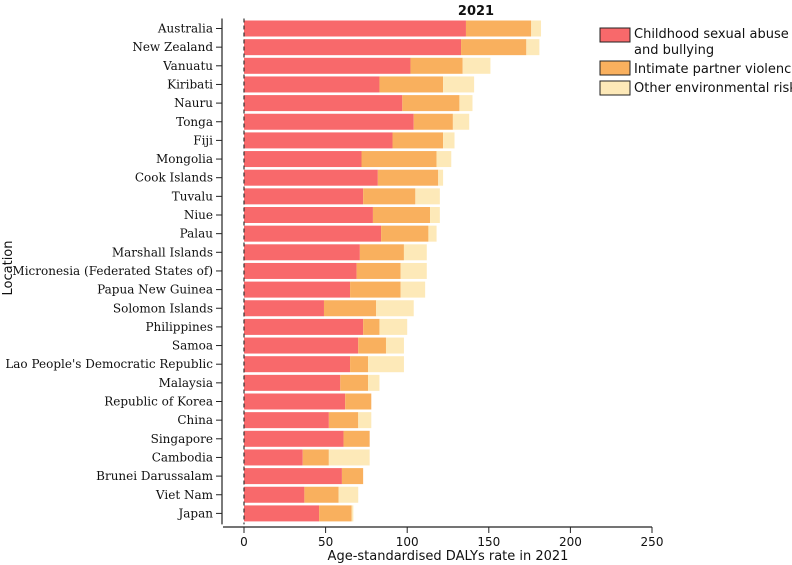 Image resolution: width=792 pixels, height=565 pixels. What do you see at coordinates (451, 538) in the screenshot?
I see `x-ticks: 0 50 100 150 200 250` at bounding box center [451, 538].